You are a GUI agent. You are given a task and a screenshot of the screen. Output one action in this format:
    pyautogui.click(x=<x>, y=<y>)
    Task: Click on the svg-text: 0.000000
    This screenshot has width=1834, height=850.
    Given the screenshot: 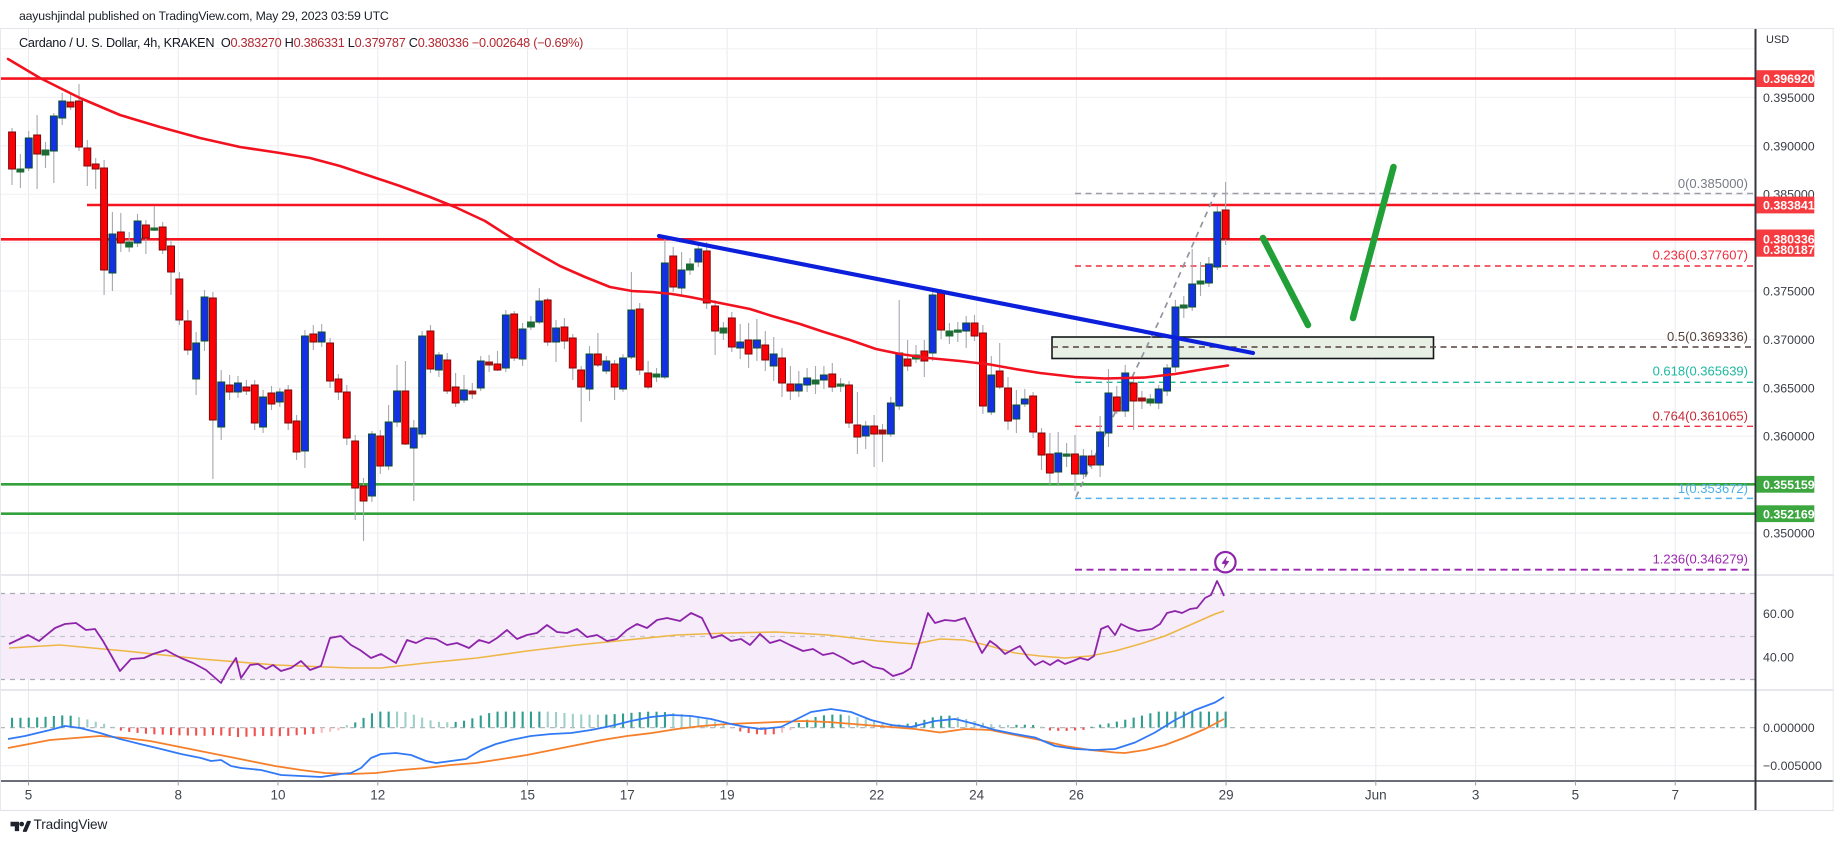 What is the action you would take?
    pyautogui.click(x=1789, y=728)
    